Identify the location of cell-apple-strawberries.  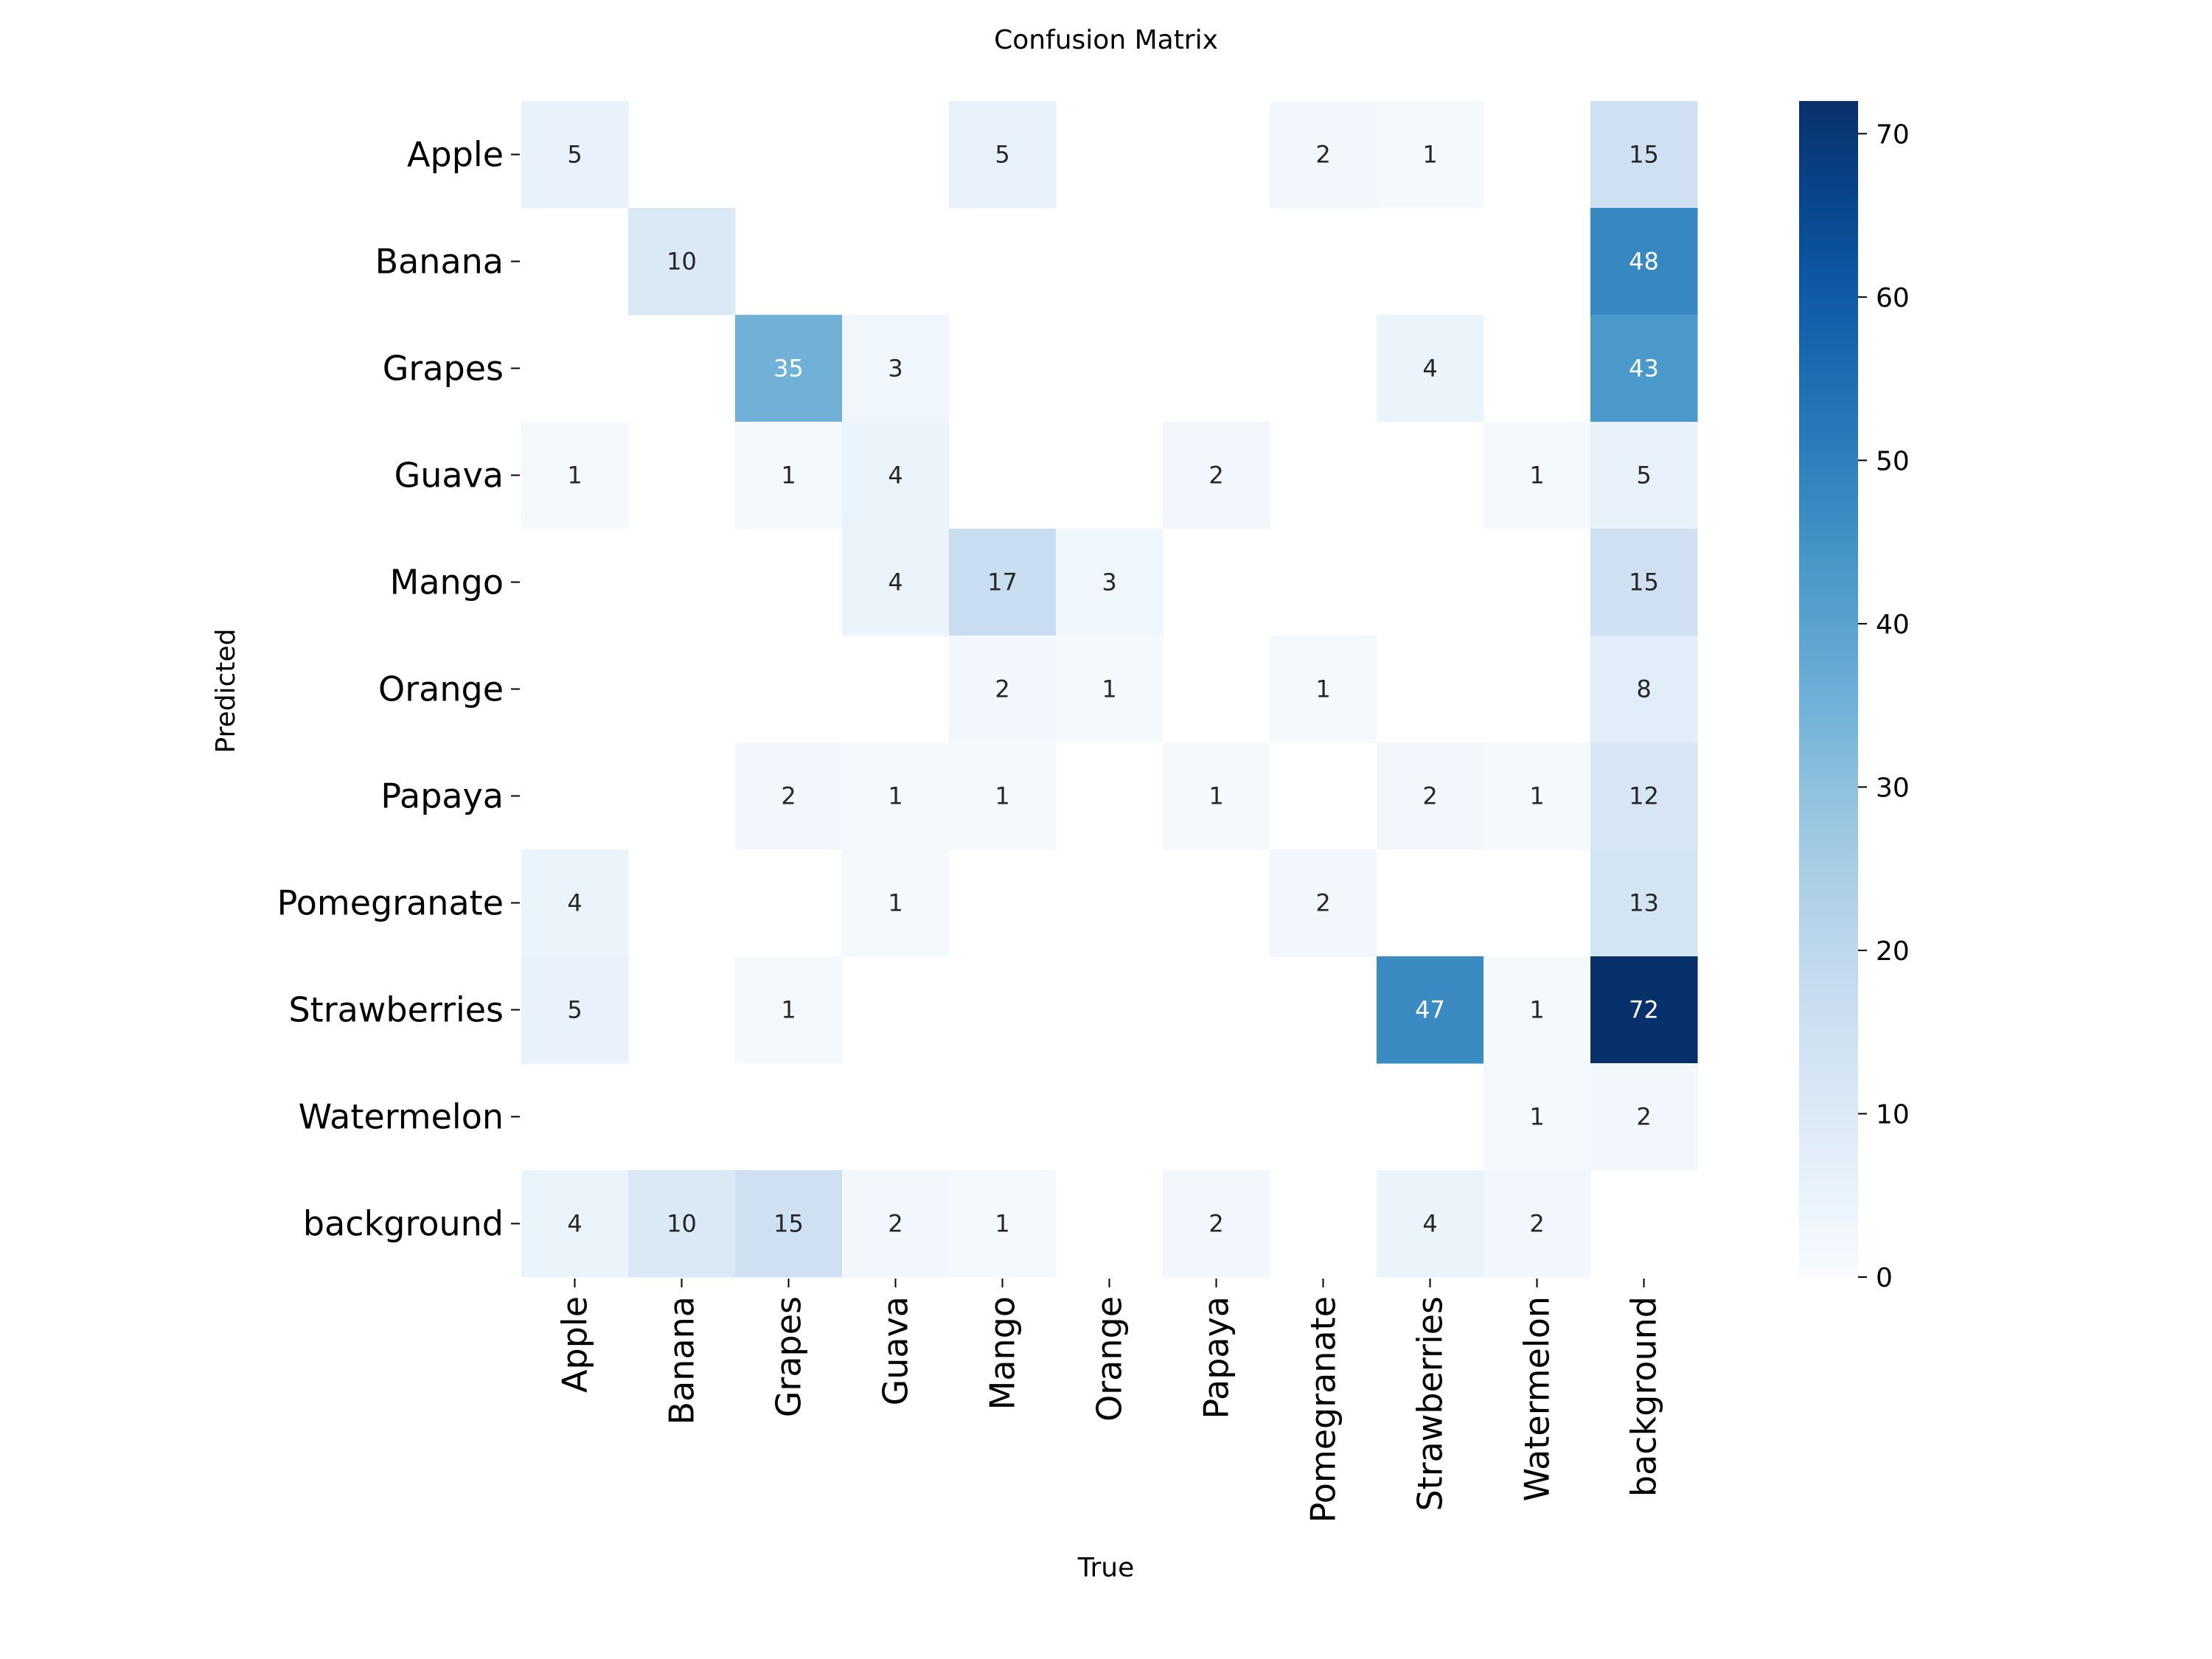
(1430, 155).